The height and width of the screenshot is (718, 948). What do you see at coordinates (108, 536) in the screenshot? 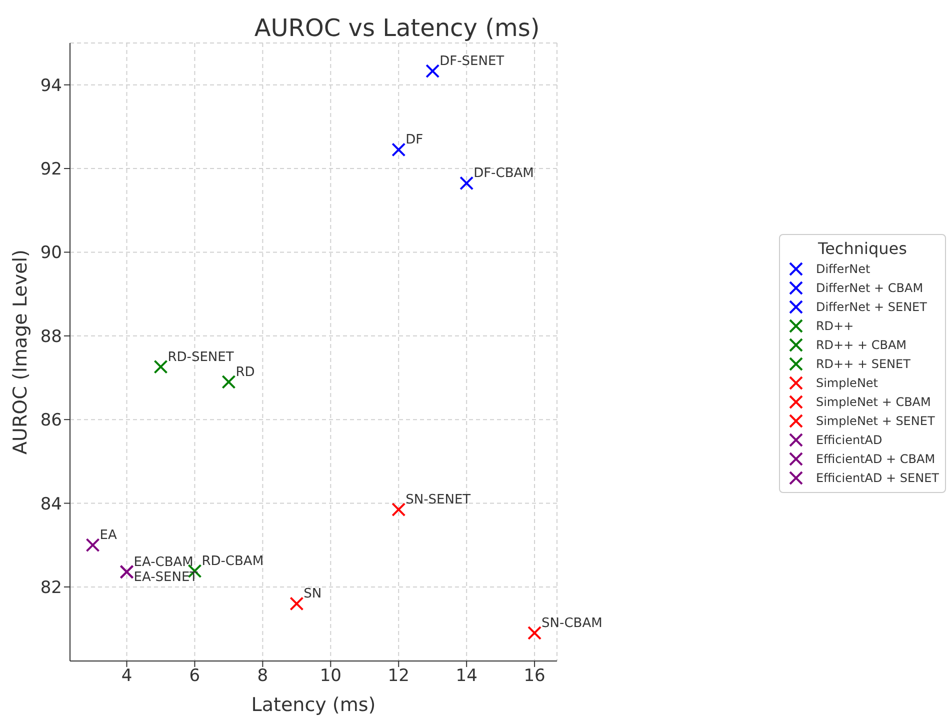
I see `annotation: EA` at bounding box center [108, 536].